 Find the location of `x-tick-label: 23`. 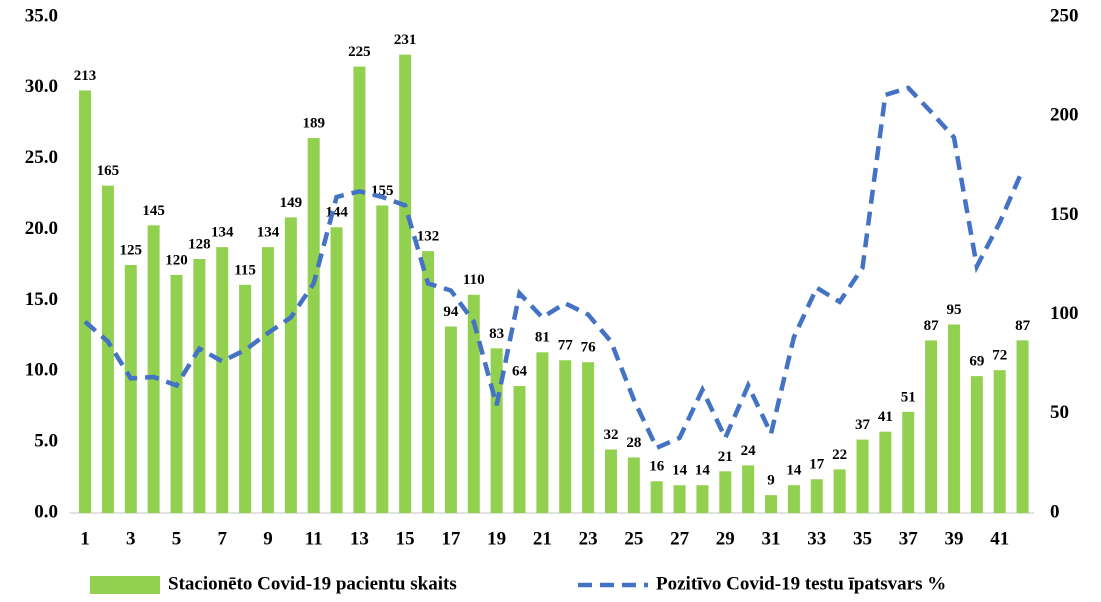

x-tick-label: 23 is located at coordinates (588, 538).